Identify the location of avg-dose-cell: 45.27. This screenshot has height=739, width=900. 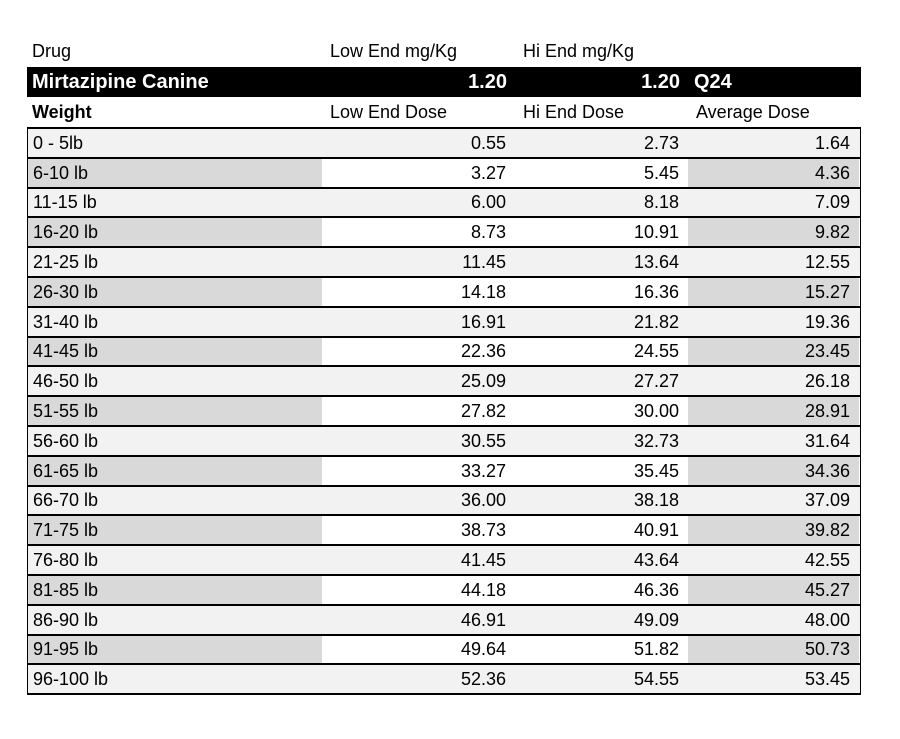
(773, 589).